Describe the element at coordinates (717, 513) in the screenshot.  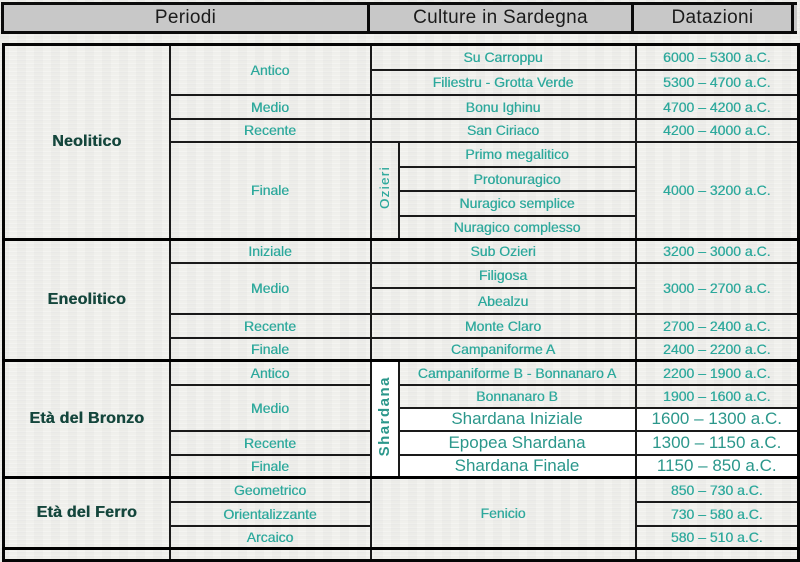
I see `date-cell-730-580: 730 – 580 a.C.` at that location.